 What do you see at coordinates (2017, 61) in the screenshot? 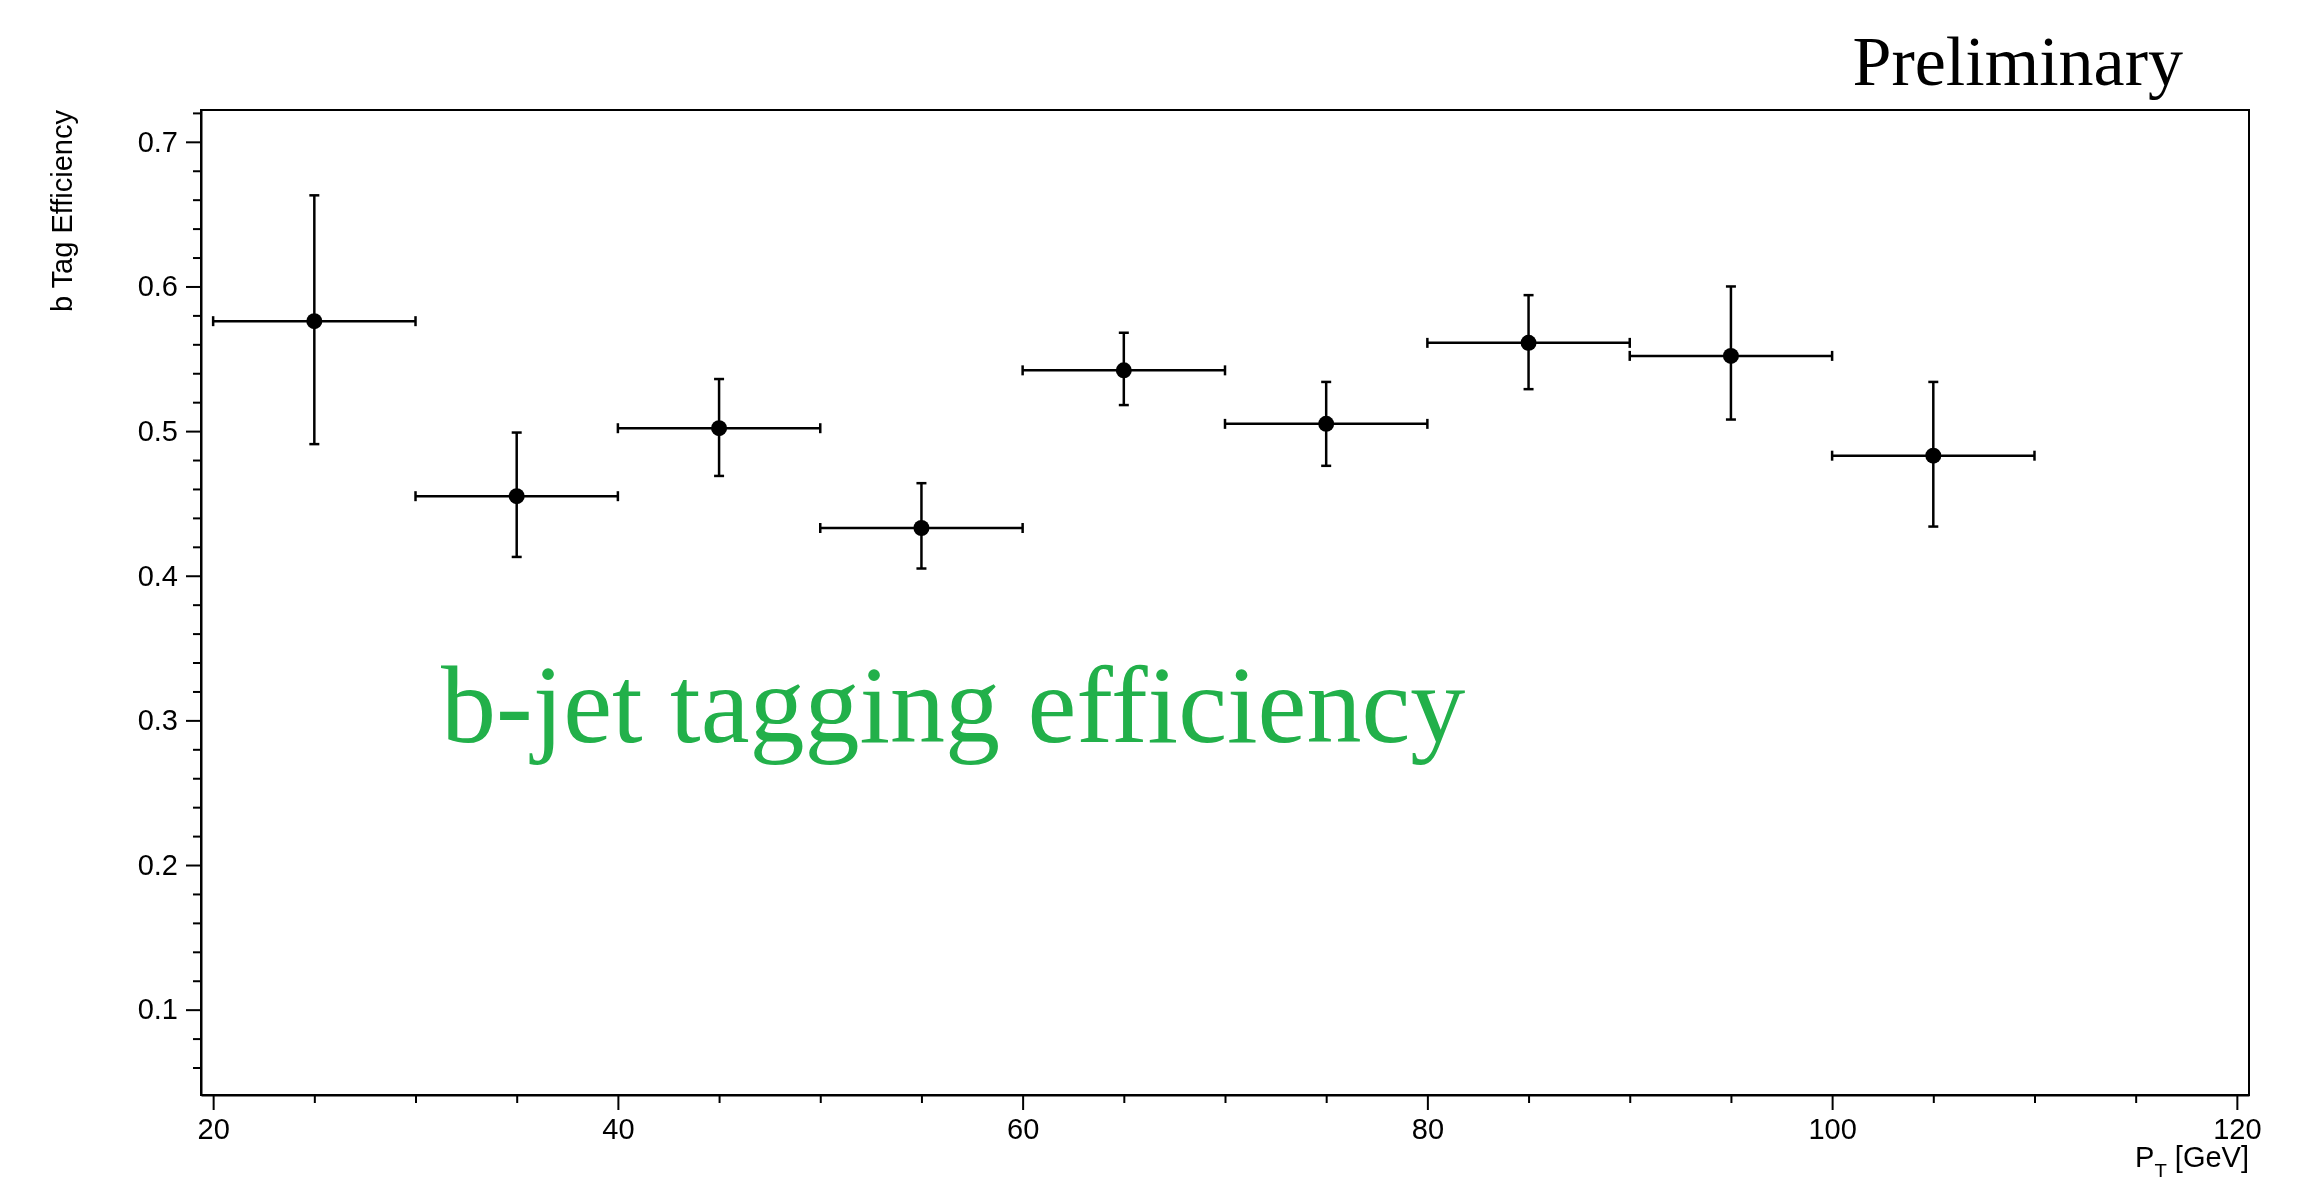
I see `text: Preliminary` at bounding box center [2017, 61].